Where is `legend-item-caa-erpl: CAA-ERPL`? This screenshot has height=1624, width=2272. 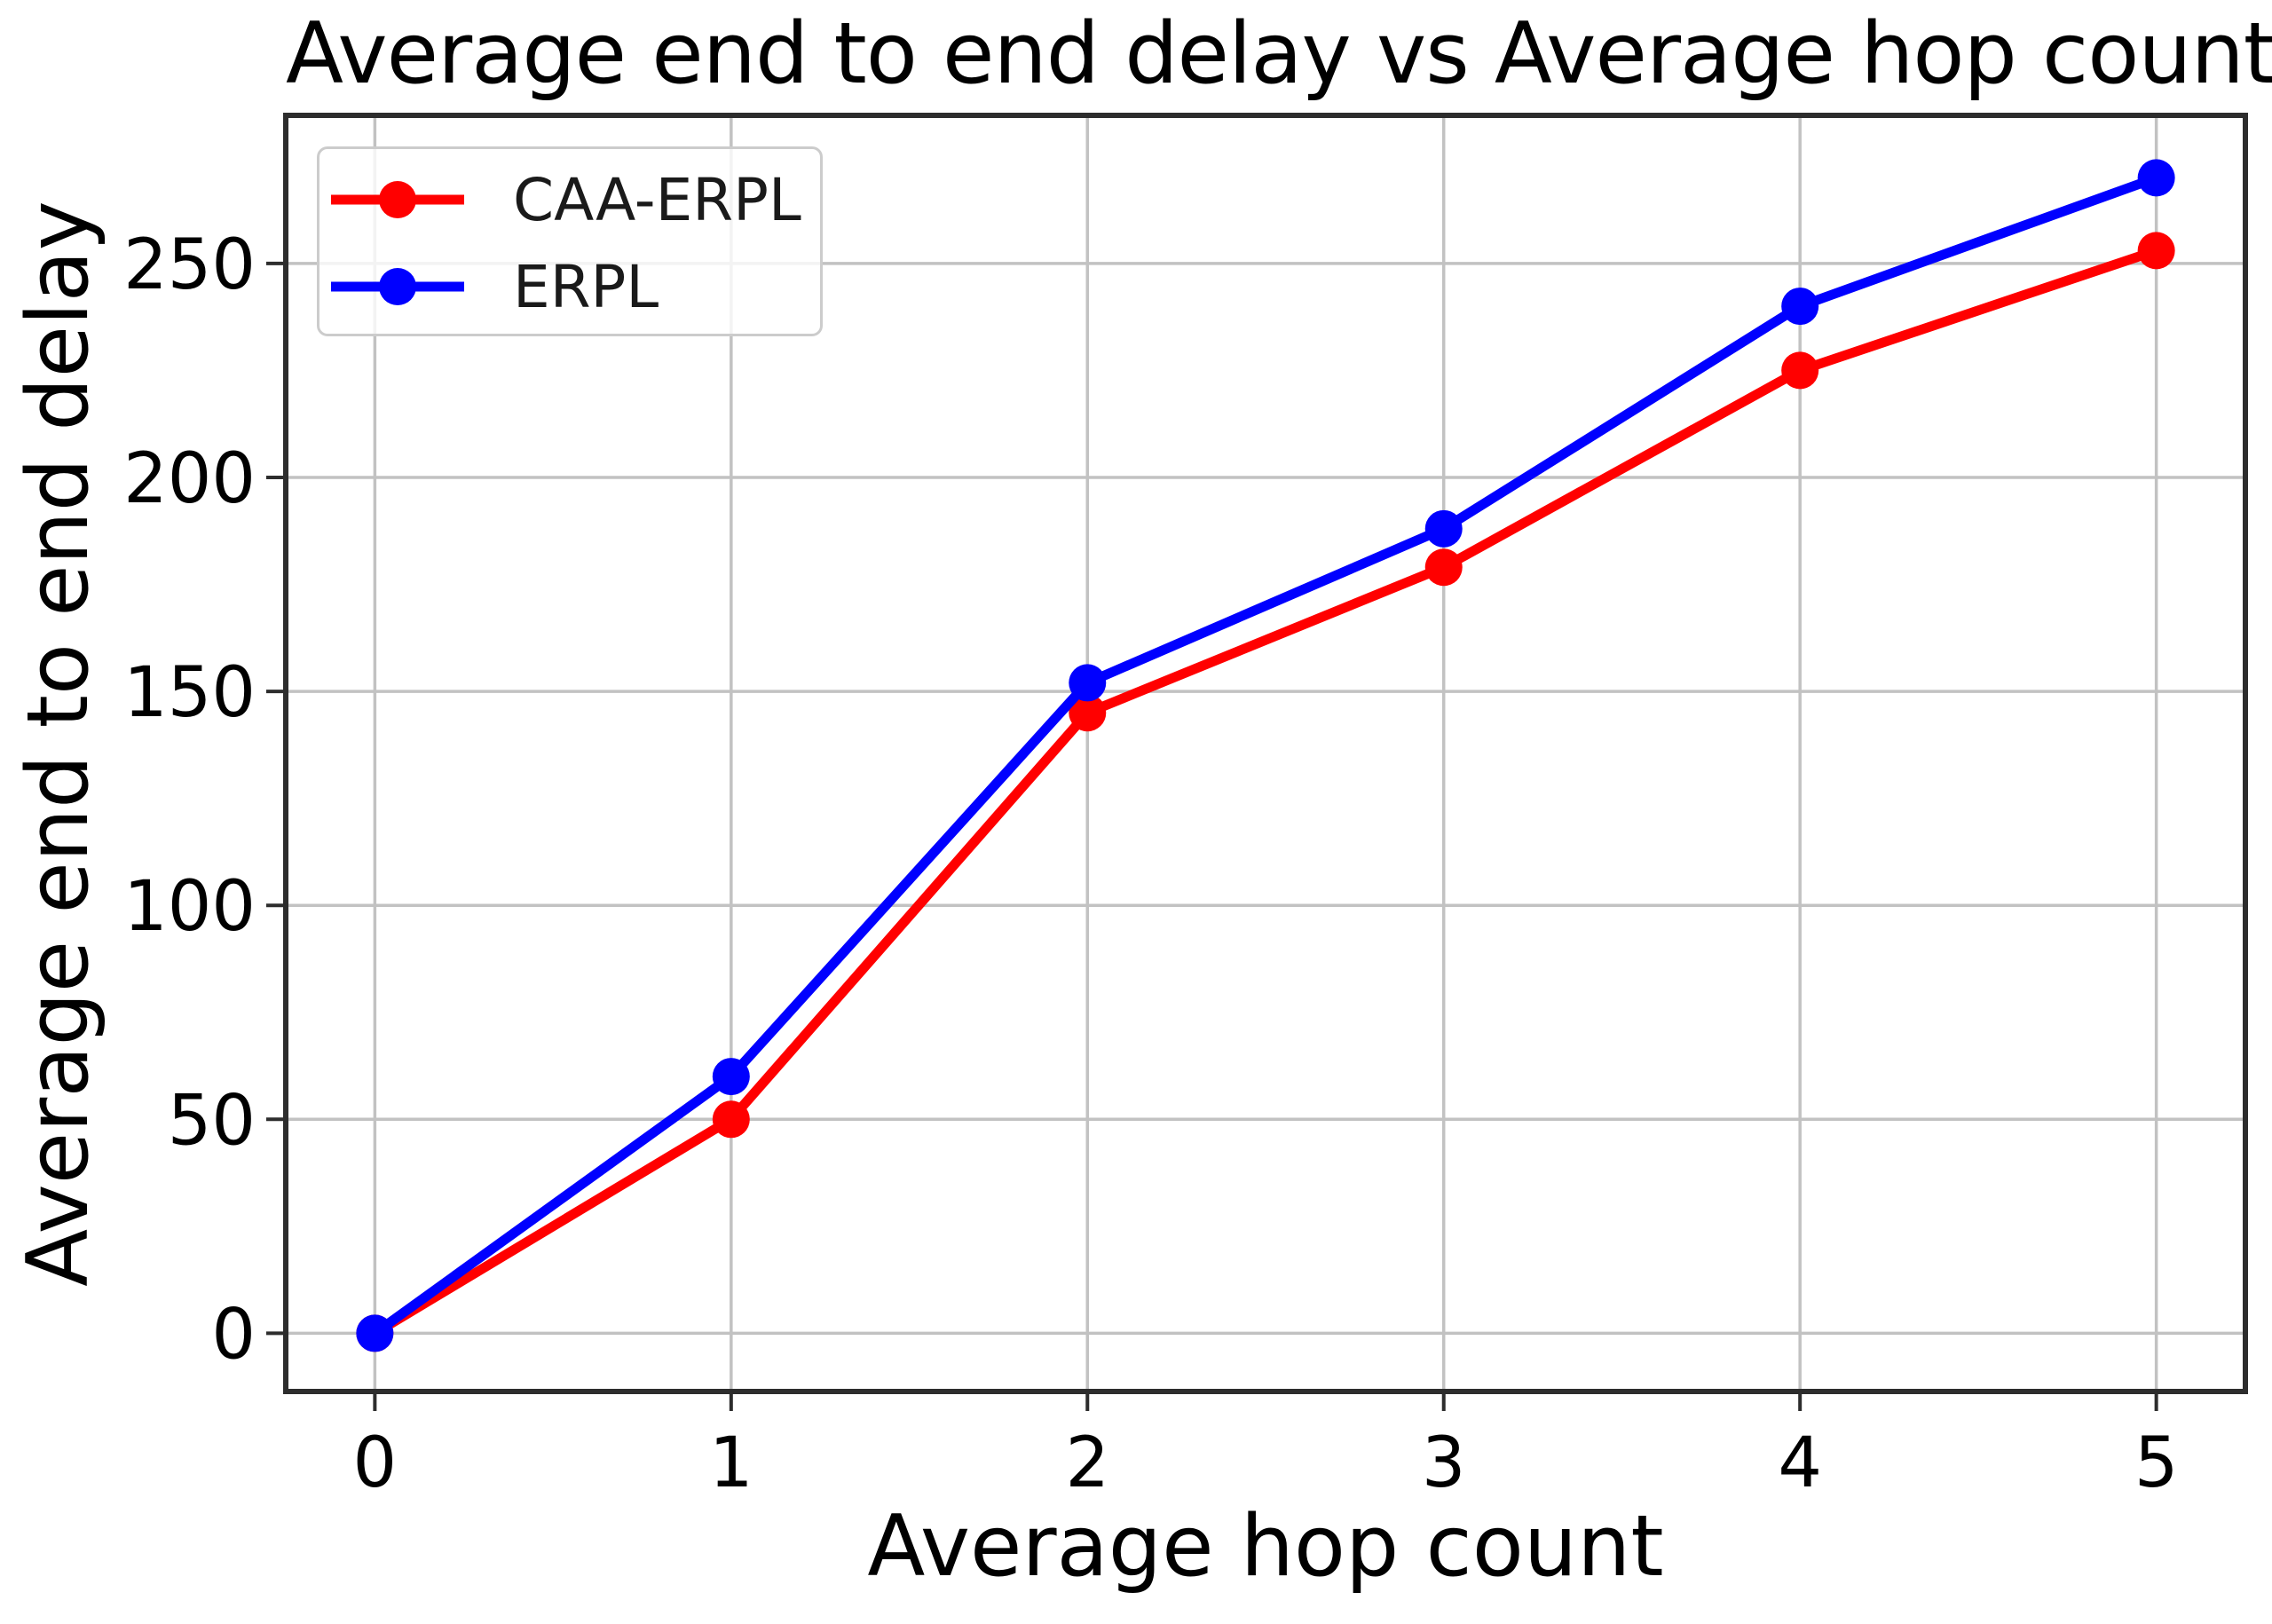 legend-item-caa-erpl: CAA-ERPL is located at coordinates (570, 200).